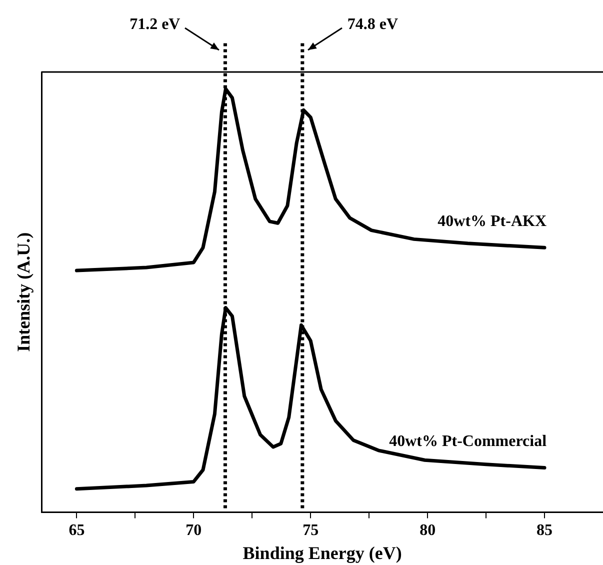 This screenshot has width=603, height=565. What do you see at coordinates (194, 530) in the screenshot?
I see `x-tick-label: 70` at bounding box center [194, 530].